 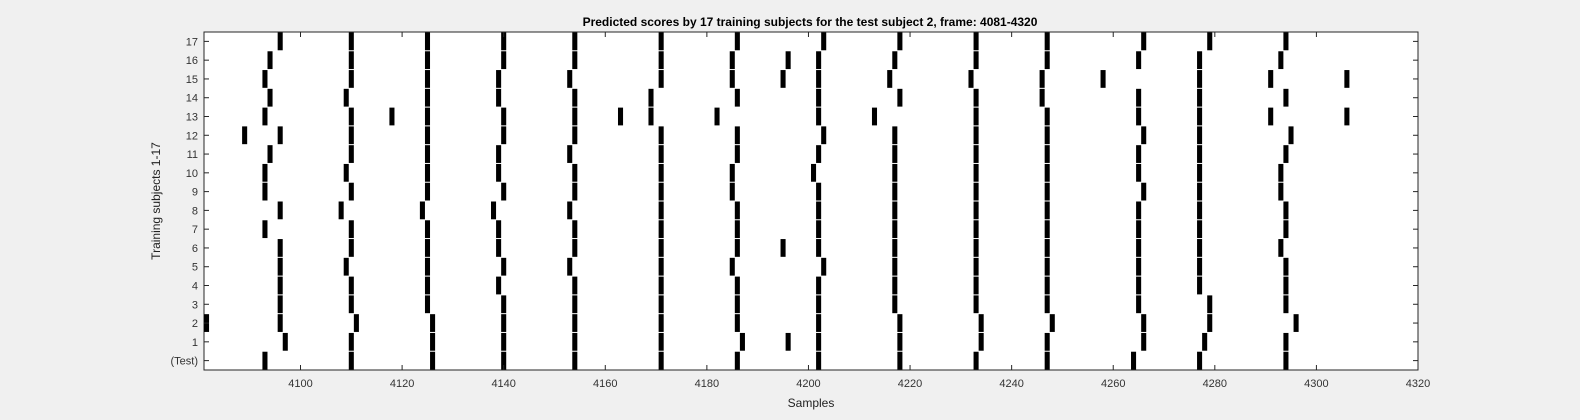 What do you see at coordinates (192, 118) in the screenshot?
I see `y-tick-label: 13` at bounding box center [192, 118].